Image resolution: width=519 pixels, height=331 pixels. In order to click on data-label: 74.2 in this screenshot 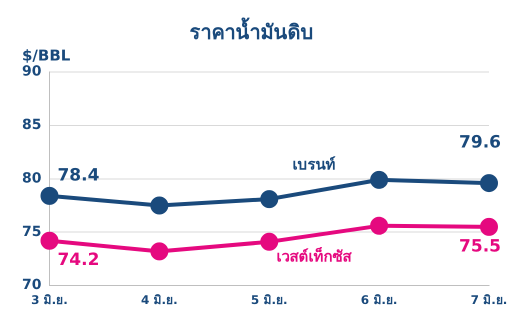, I will do `click(78, 260)`.